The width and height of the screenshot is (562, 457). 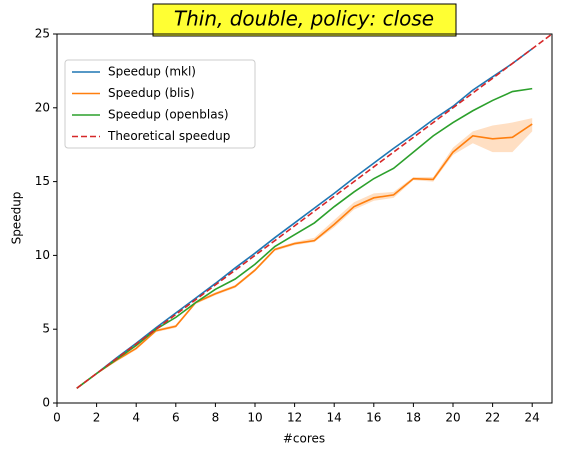 I want to click on x-tick-label: 18, so click(x=413, y=418).